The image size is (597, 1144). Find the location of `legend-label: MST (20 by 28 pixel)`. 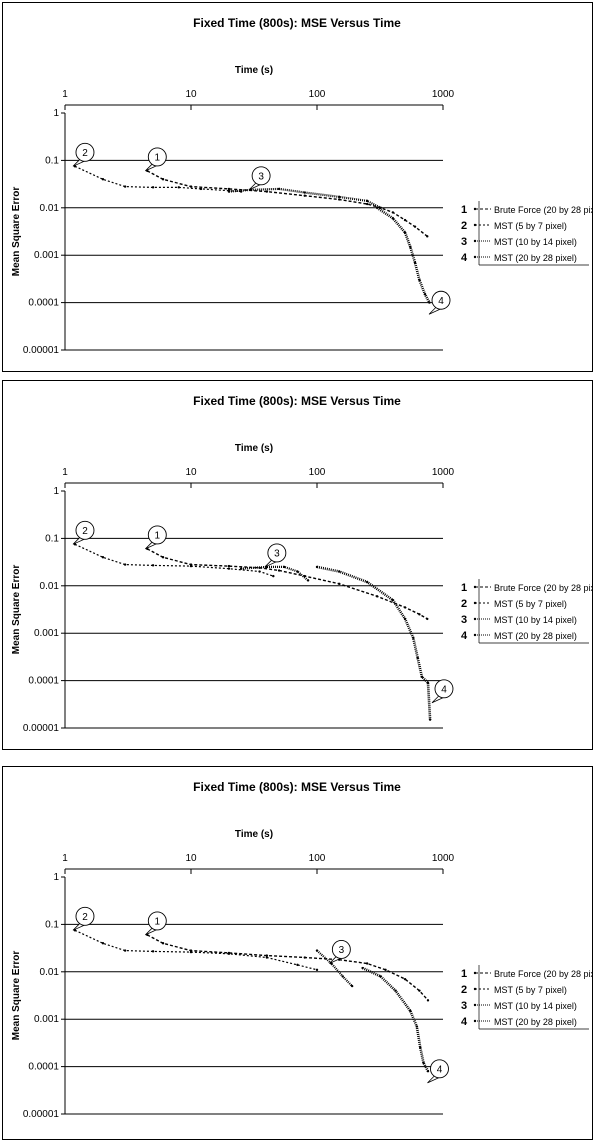

legend-label: MST (20 by 28 pixel) is located at coordinates (535, 636).